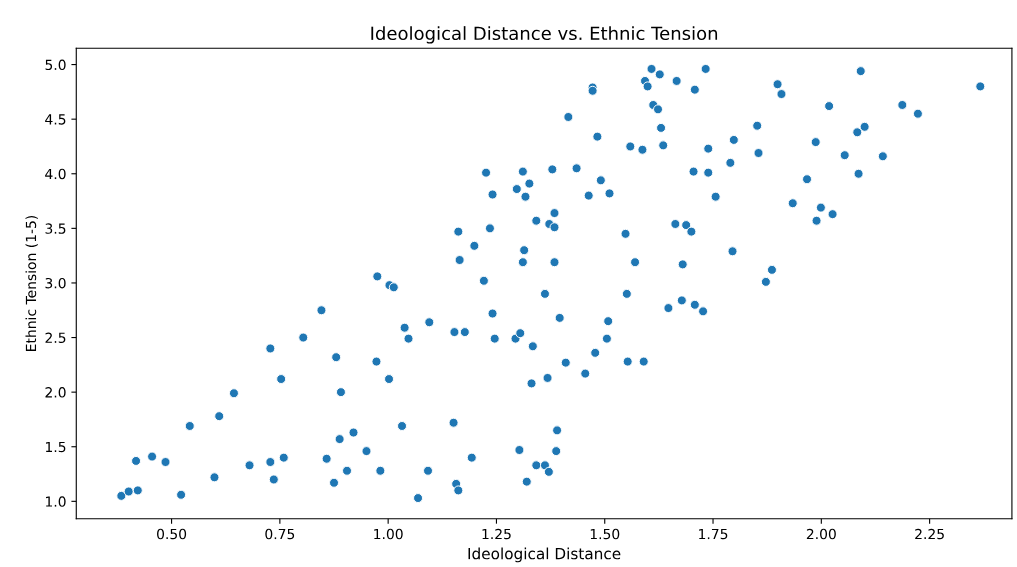  I want to click on y-tick-label: 3.0, so click(55, 283).